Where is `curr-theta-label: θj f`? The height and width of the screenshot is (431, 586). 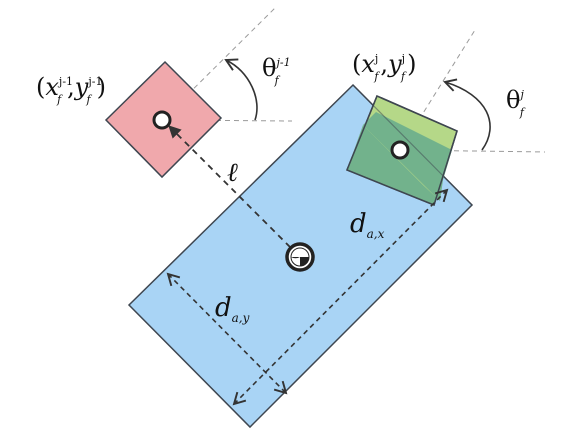
curr-theta-label: θj f is located at coordinates (516, 102).